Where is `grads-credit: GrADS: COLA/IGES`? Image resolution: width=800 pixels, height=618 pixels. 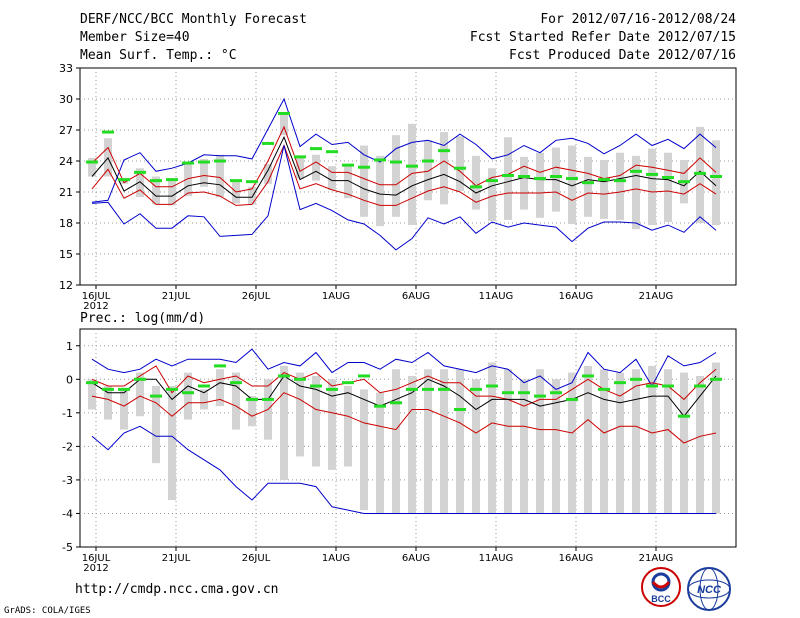
grads-credit: GrADS: COLA/IGES is located at coordinates (47, 611).